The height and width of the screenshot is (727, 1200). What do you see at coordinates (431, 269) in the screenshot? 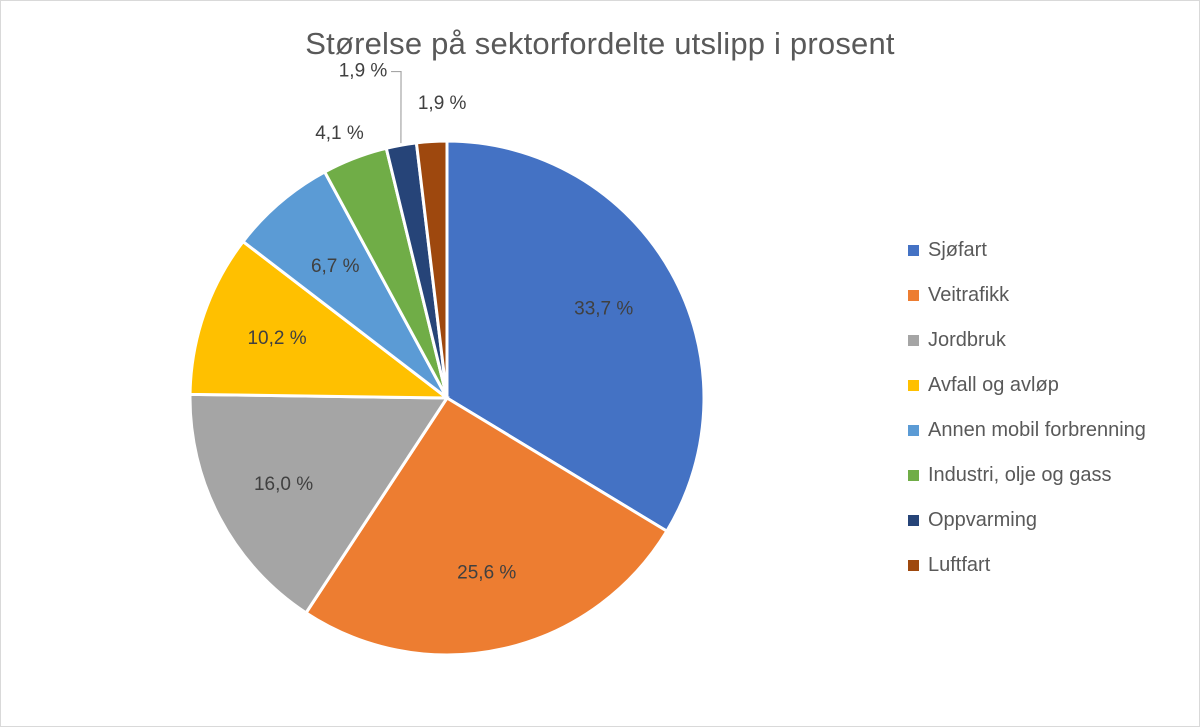
I see `pie-slice-luftfart` at bounding box center [431, 269].